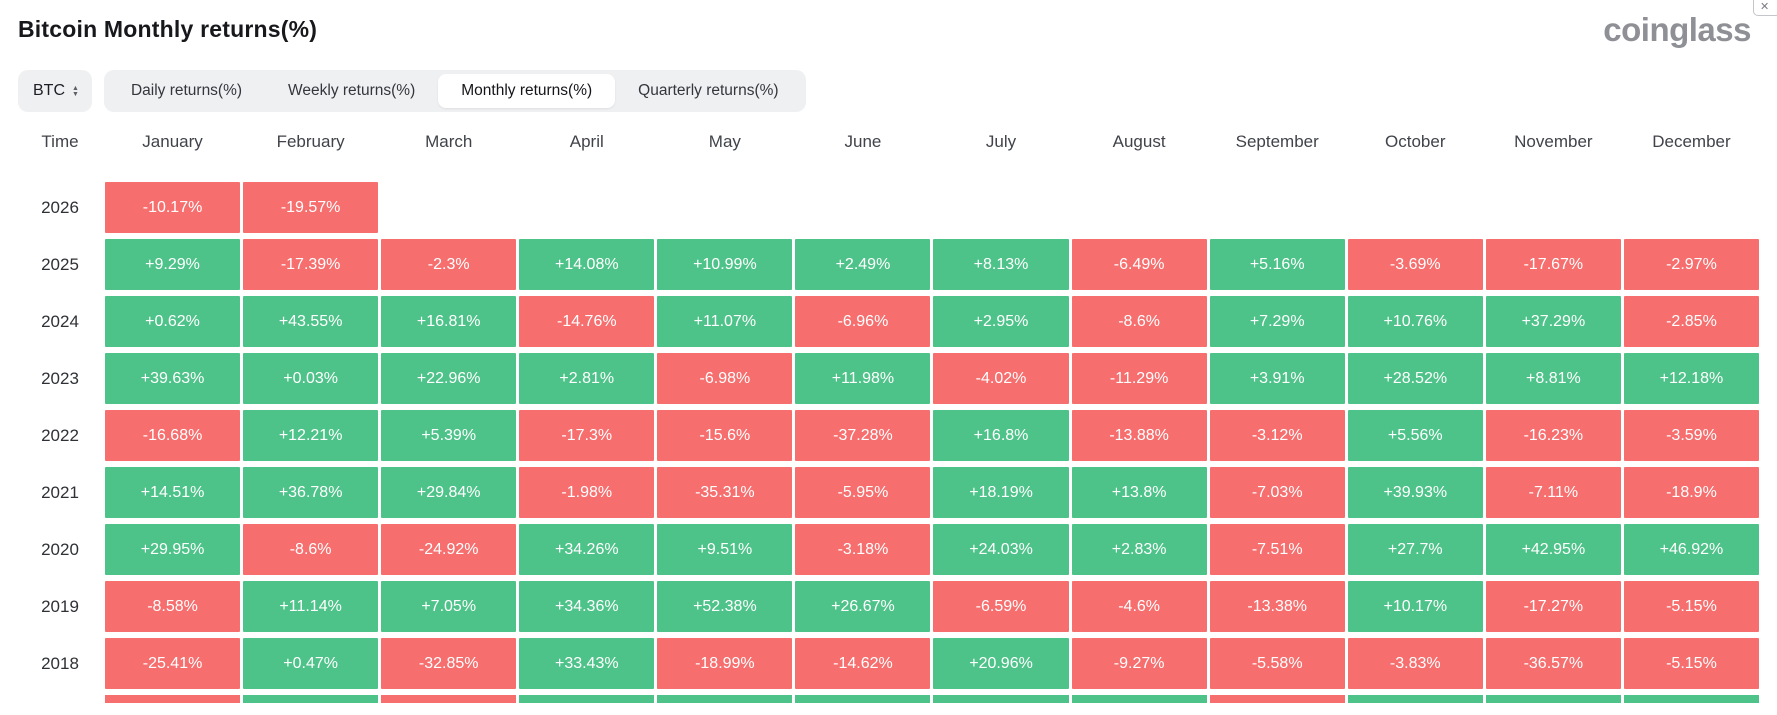 The image size is (1777, 715). Describe the element at coordinates (1691, 550) in the screenshot. I see `return-cell: +46.92%` at that location.